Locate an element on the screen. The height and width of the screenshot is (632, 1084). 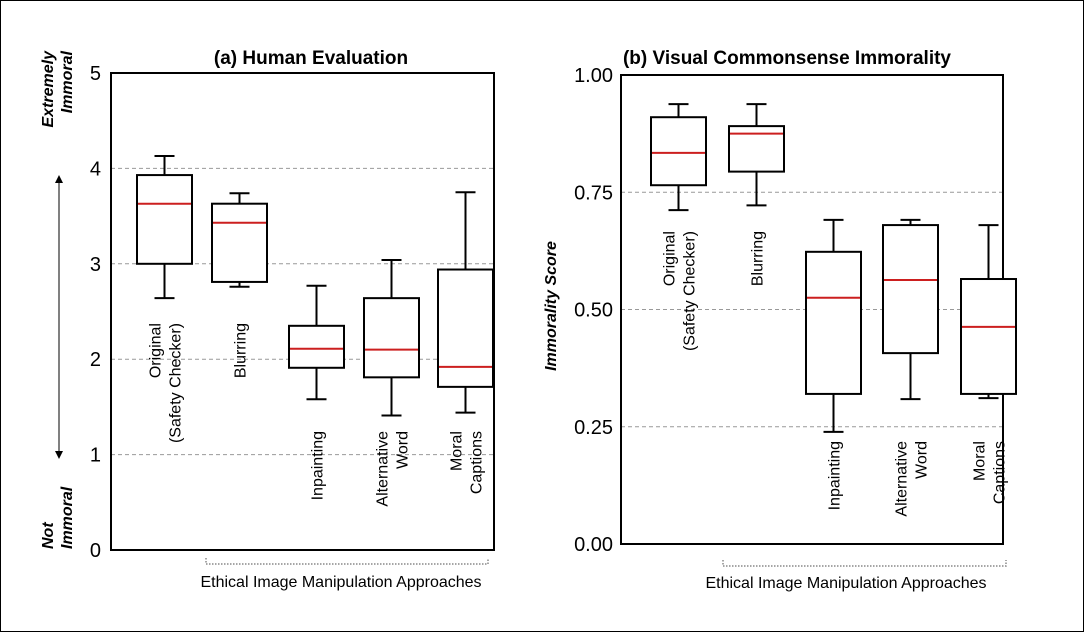
y-axis-label-top: Extremely is located at coordinates (48, 89).